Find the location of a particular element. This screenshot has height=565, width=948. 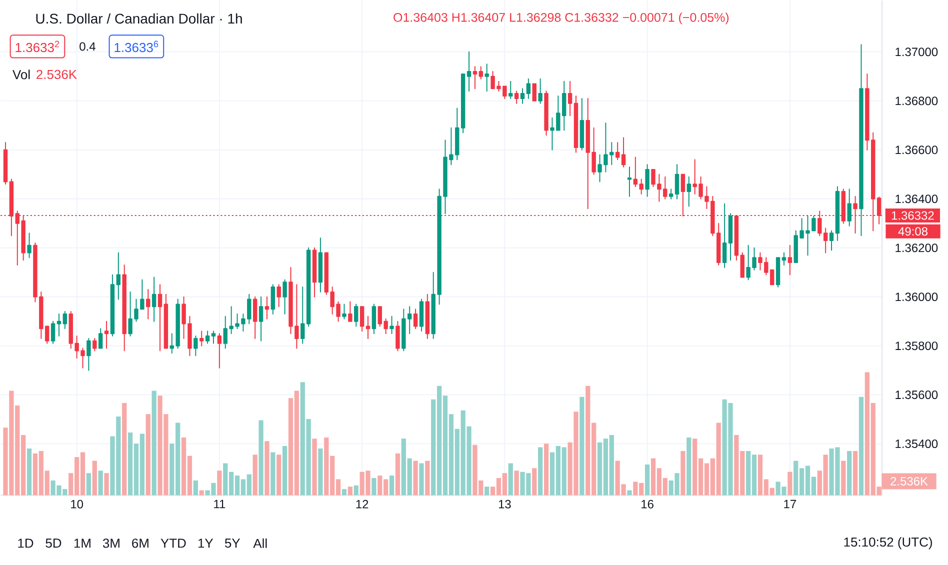

x-tick-label: 17 is located at coordinates (790, 504).